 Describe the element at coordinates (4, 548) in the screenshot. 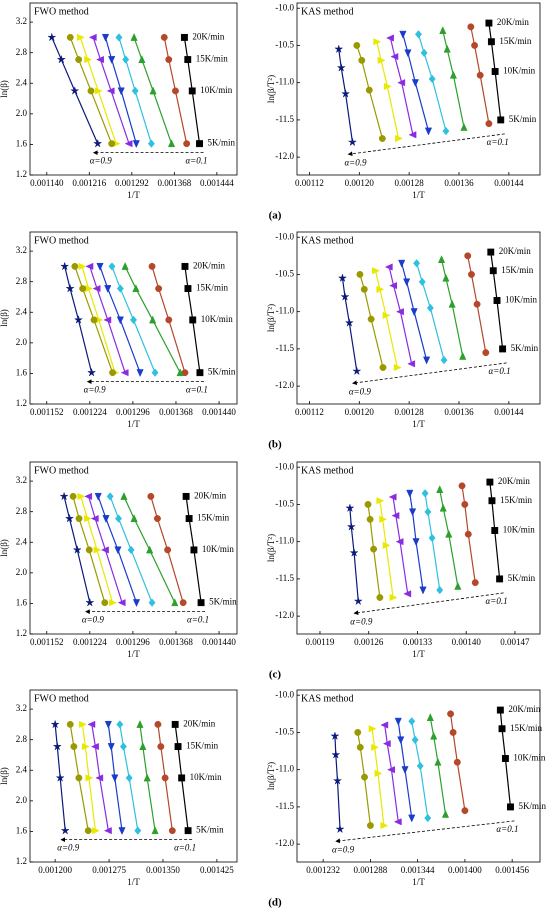

I see `y-axis-label: ln(β)` at that location.